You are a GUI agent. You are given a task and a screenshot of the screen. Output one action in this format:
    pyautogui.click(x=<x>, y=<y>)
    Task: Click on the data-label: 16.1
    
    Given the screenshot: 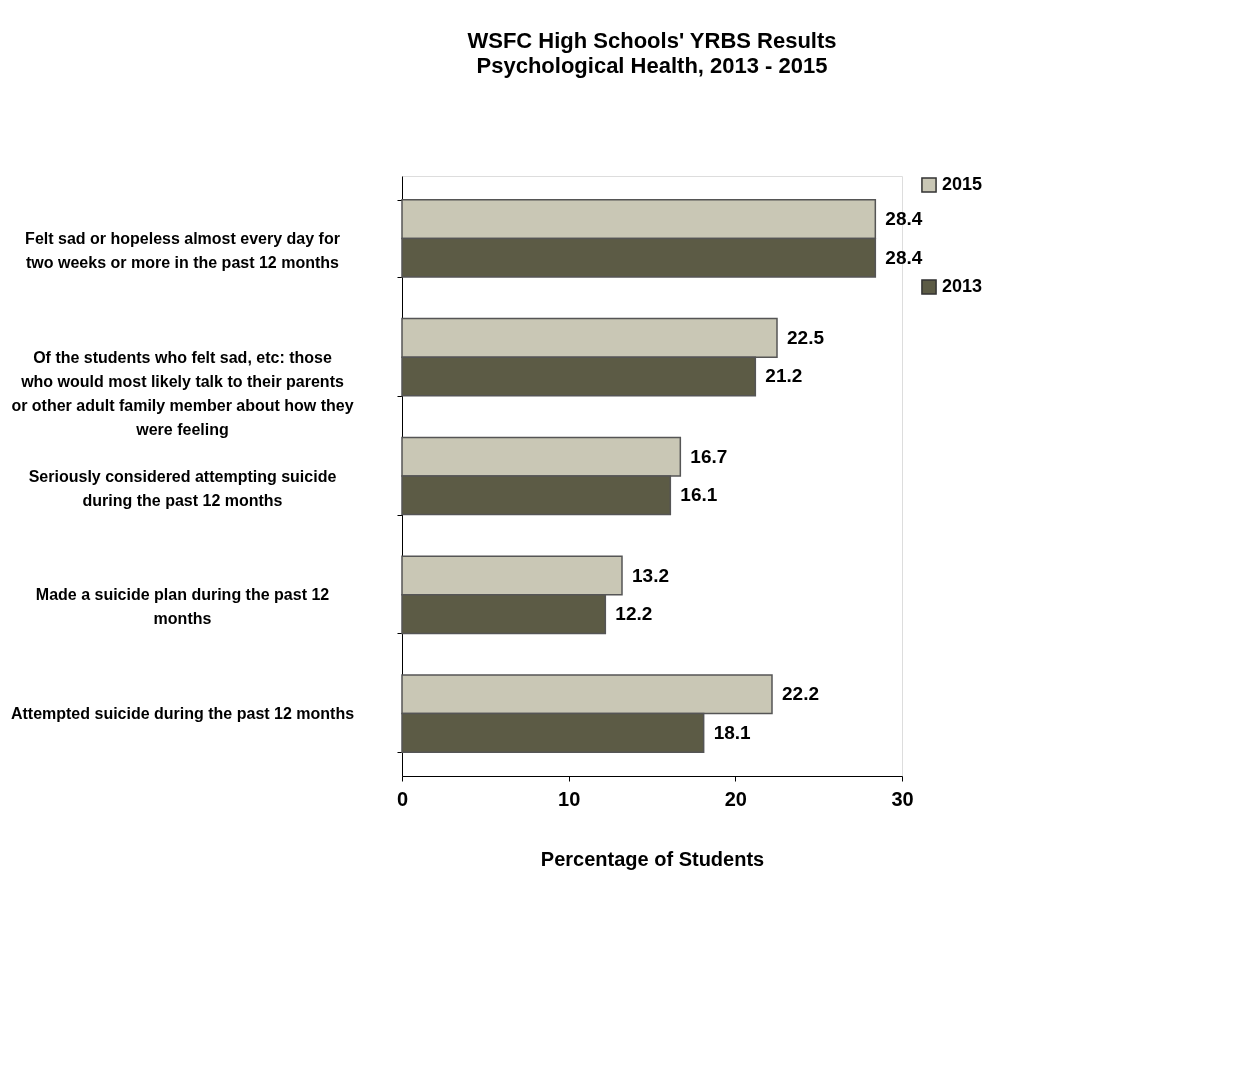 What is the action you would take?
    pyautogui.click(x=699, y=495)
    